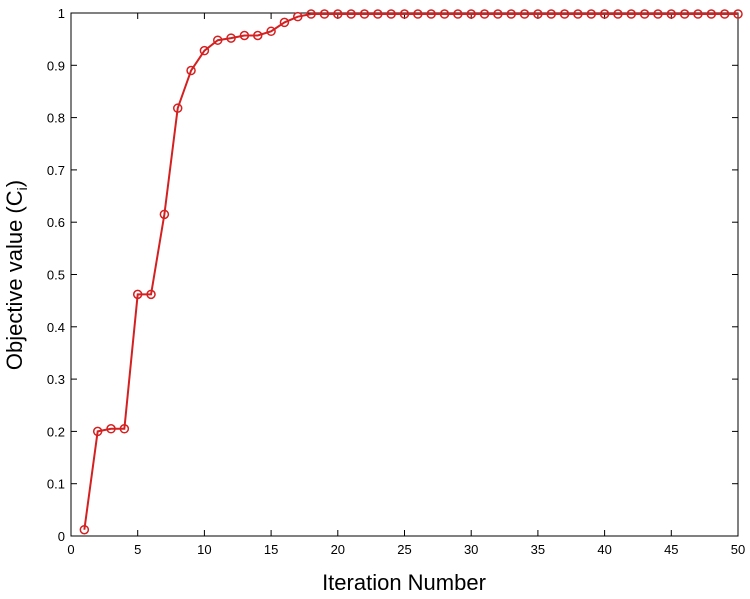 Image resolution: width=750 pixels, height=599 pixels. What do you see at coordinates (738, 549) in the screenshot?
I see `x-tick-label: 50` at bounding box center [738, 549].